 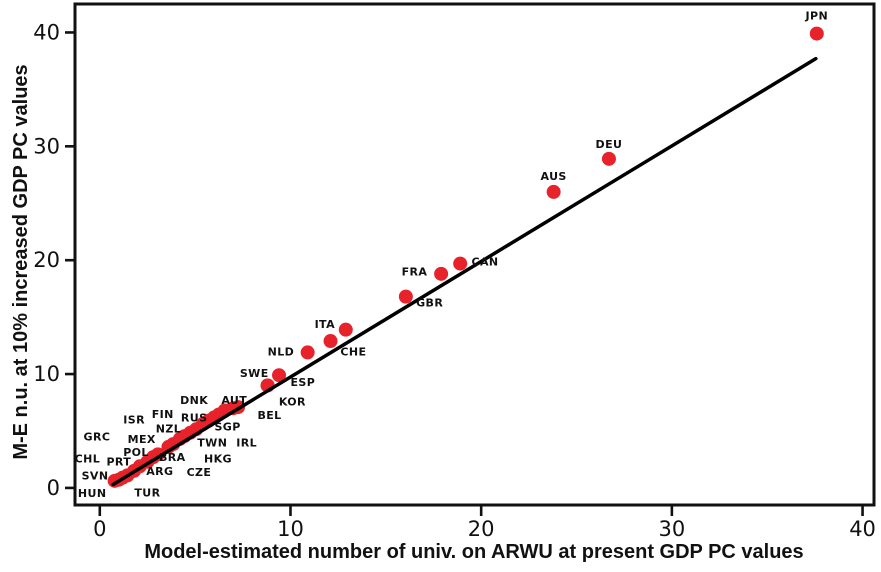 What do you see at coordinates (325, 324) in the screenshot?
I see `country-label-ita: ITA` at bounding box center [325, 324].